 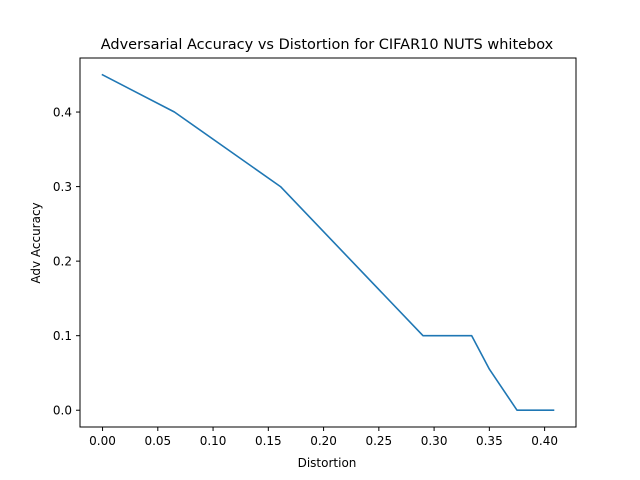 What do you see at coordinates (157, 441) in the screenshot?
I see `x-tick-label: 0.05` at bounding box center [157, 441].